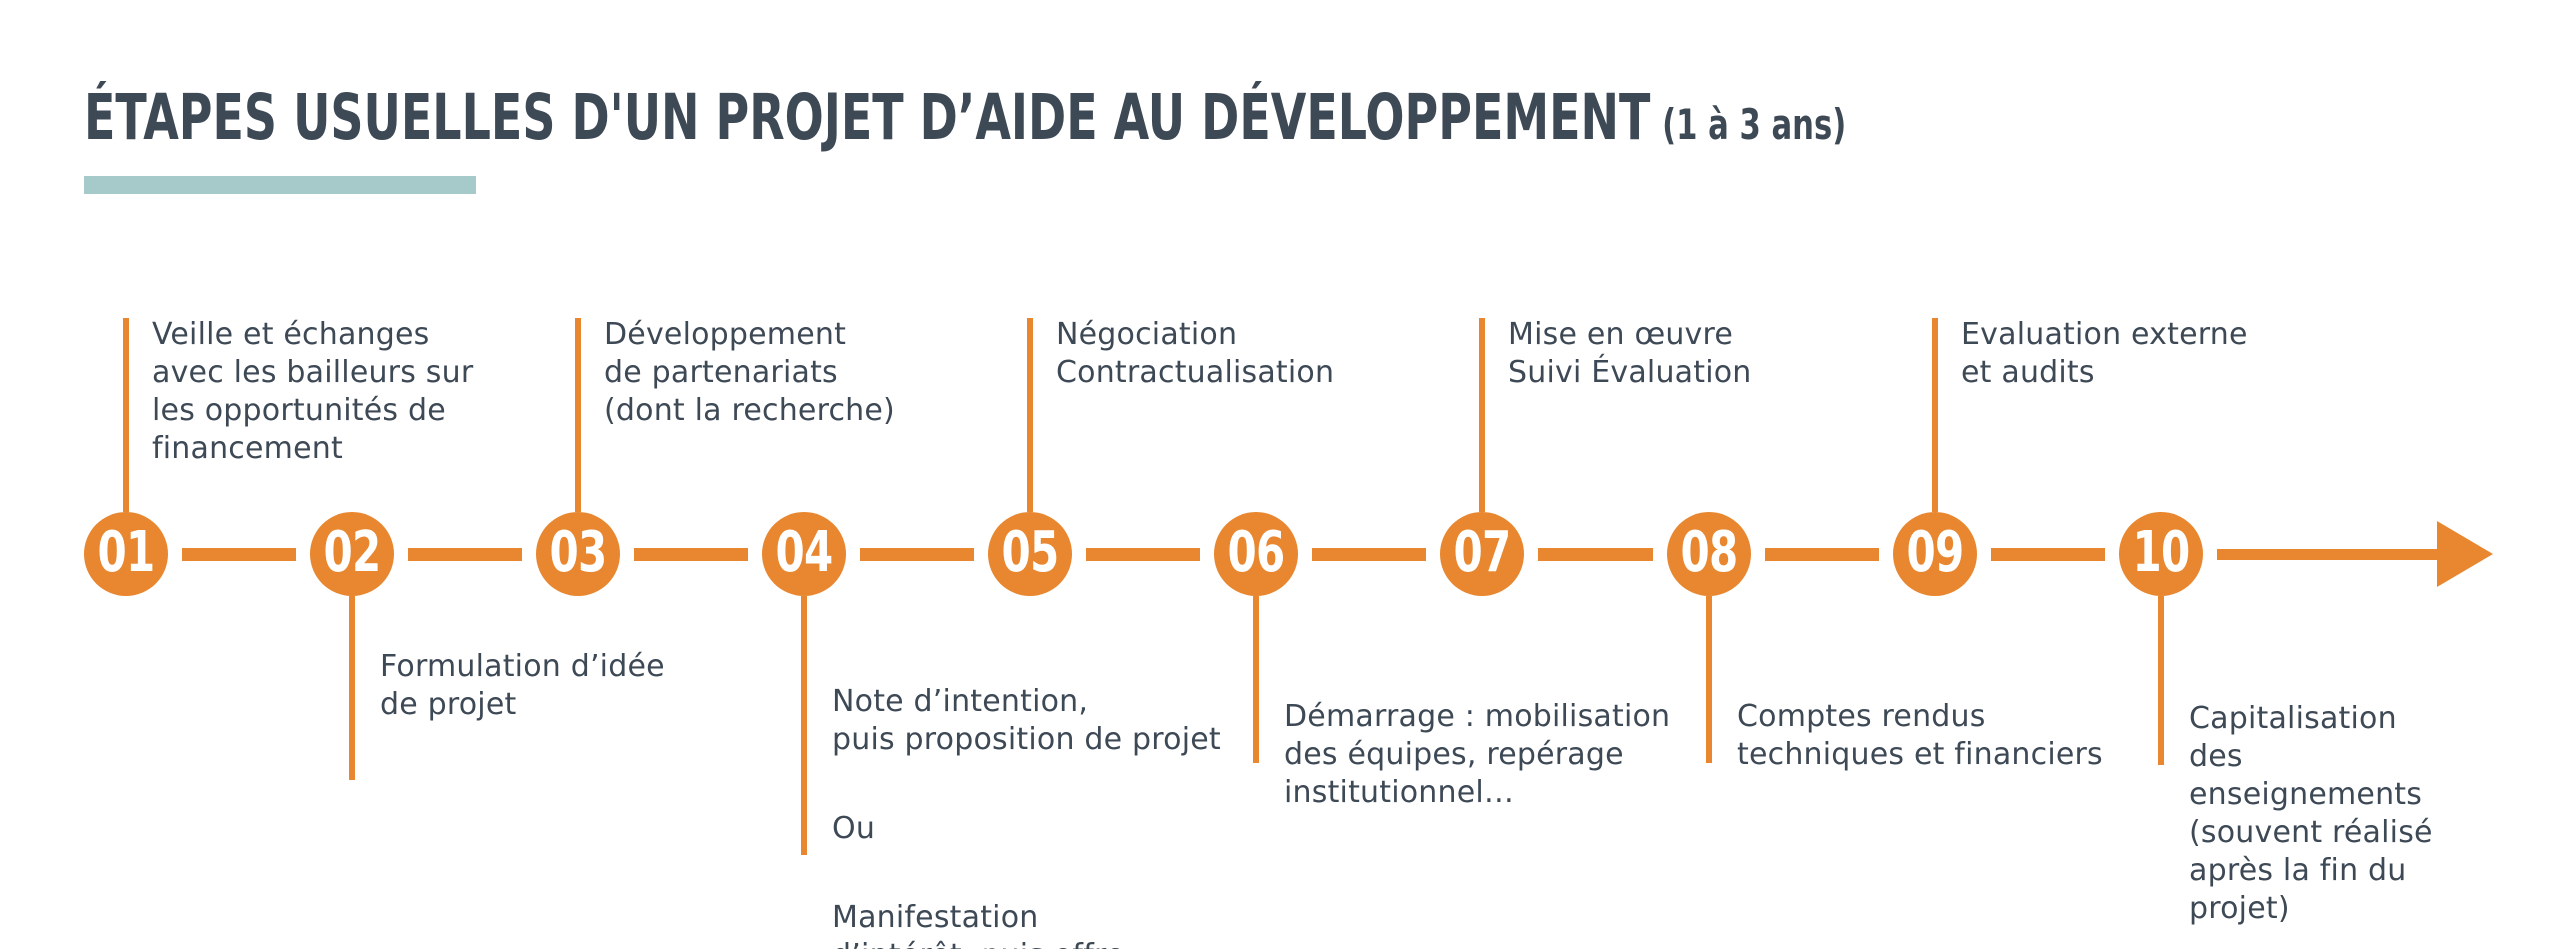 This screenshot has width=2560, height=949. Describe the element at coordinates (854, 828) in the screenshot. I see `step-label-paragraph: Ou` at that location.